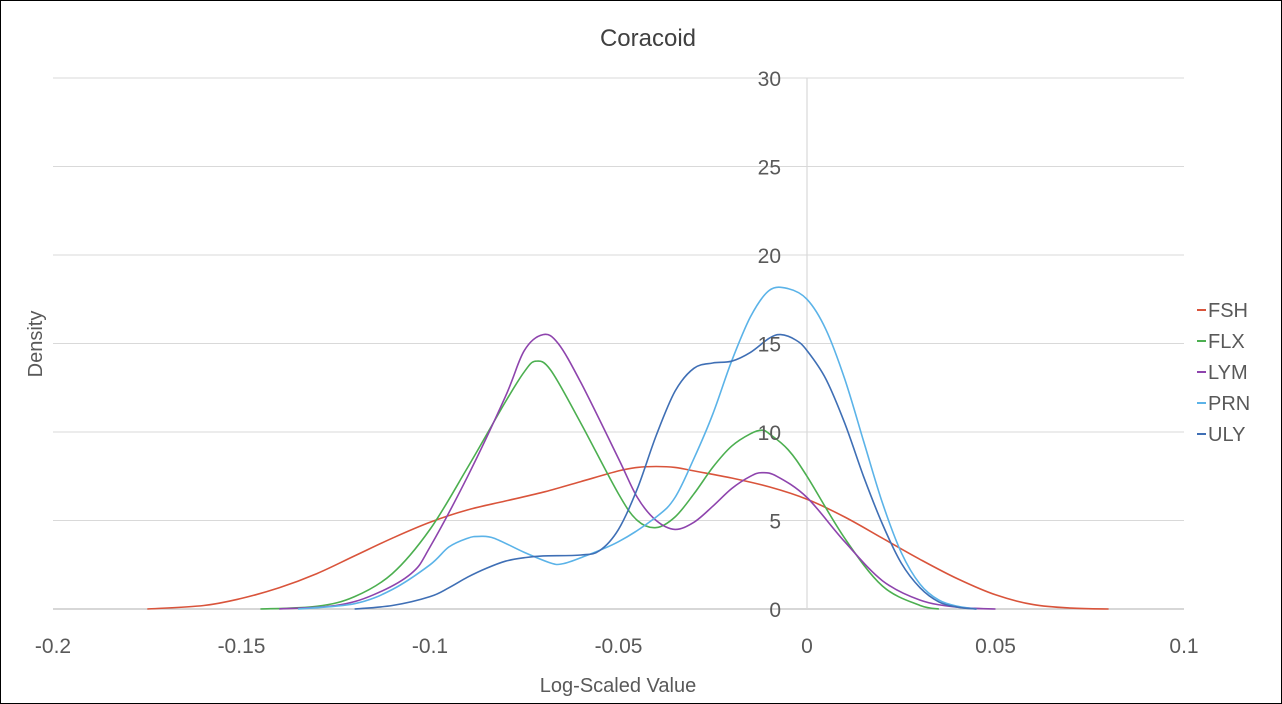 This screenshot has height=704, width=1282. What do you see at coordinates (619, 646) in the screenshot?
I see `x-tick-label: -0.05` at bounding box center [619, 646].